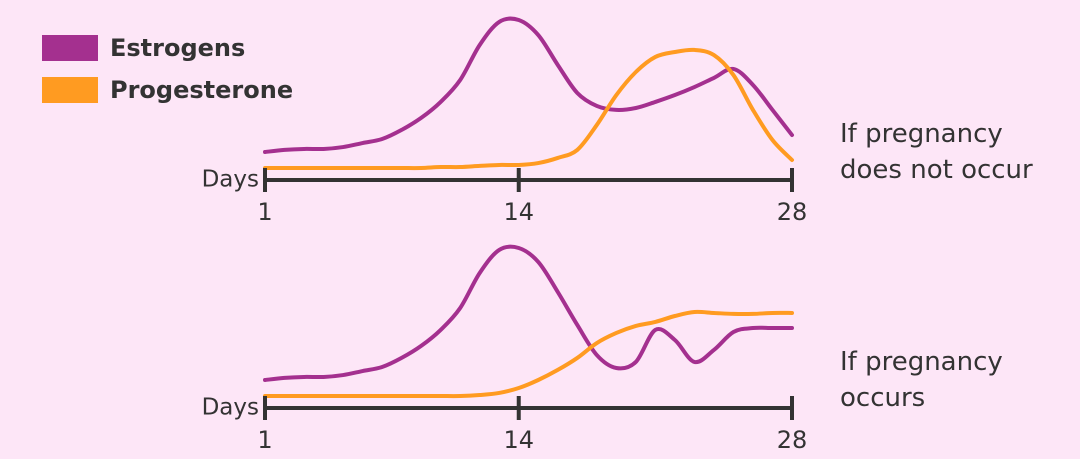  Describe the element at coordinates (921, 380) in the screenshot. I see `annotation: If pregnancy occurs` at that location.